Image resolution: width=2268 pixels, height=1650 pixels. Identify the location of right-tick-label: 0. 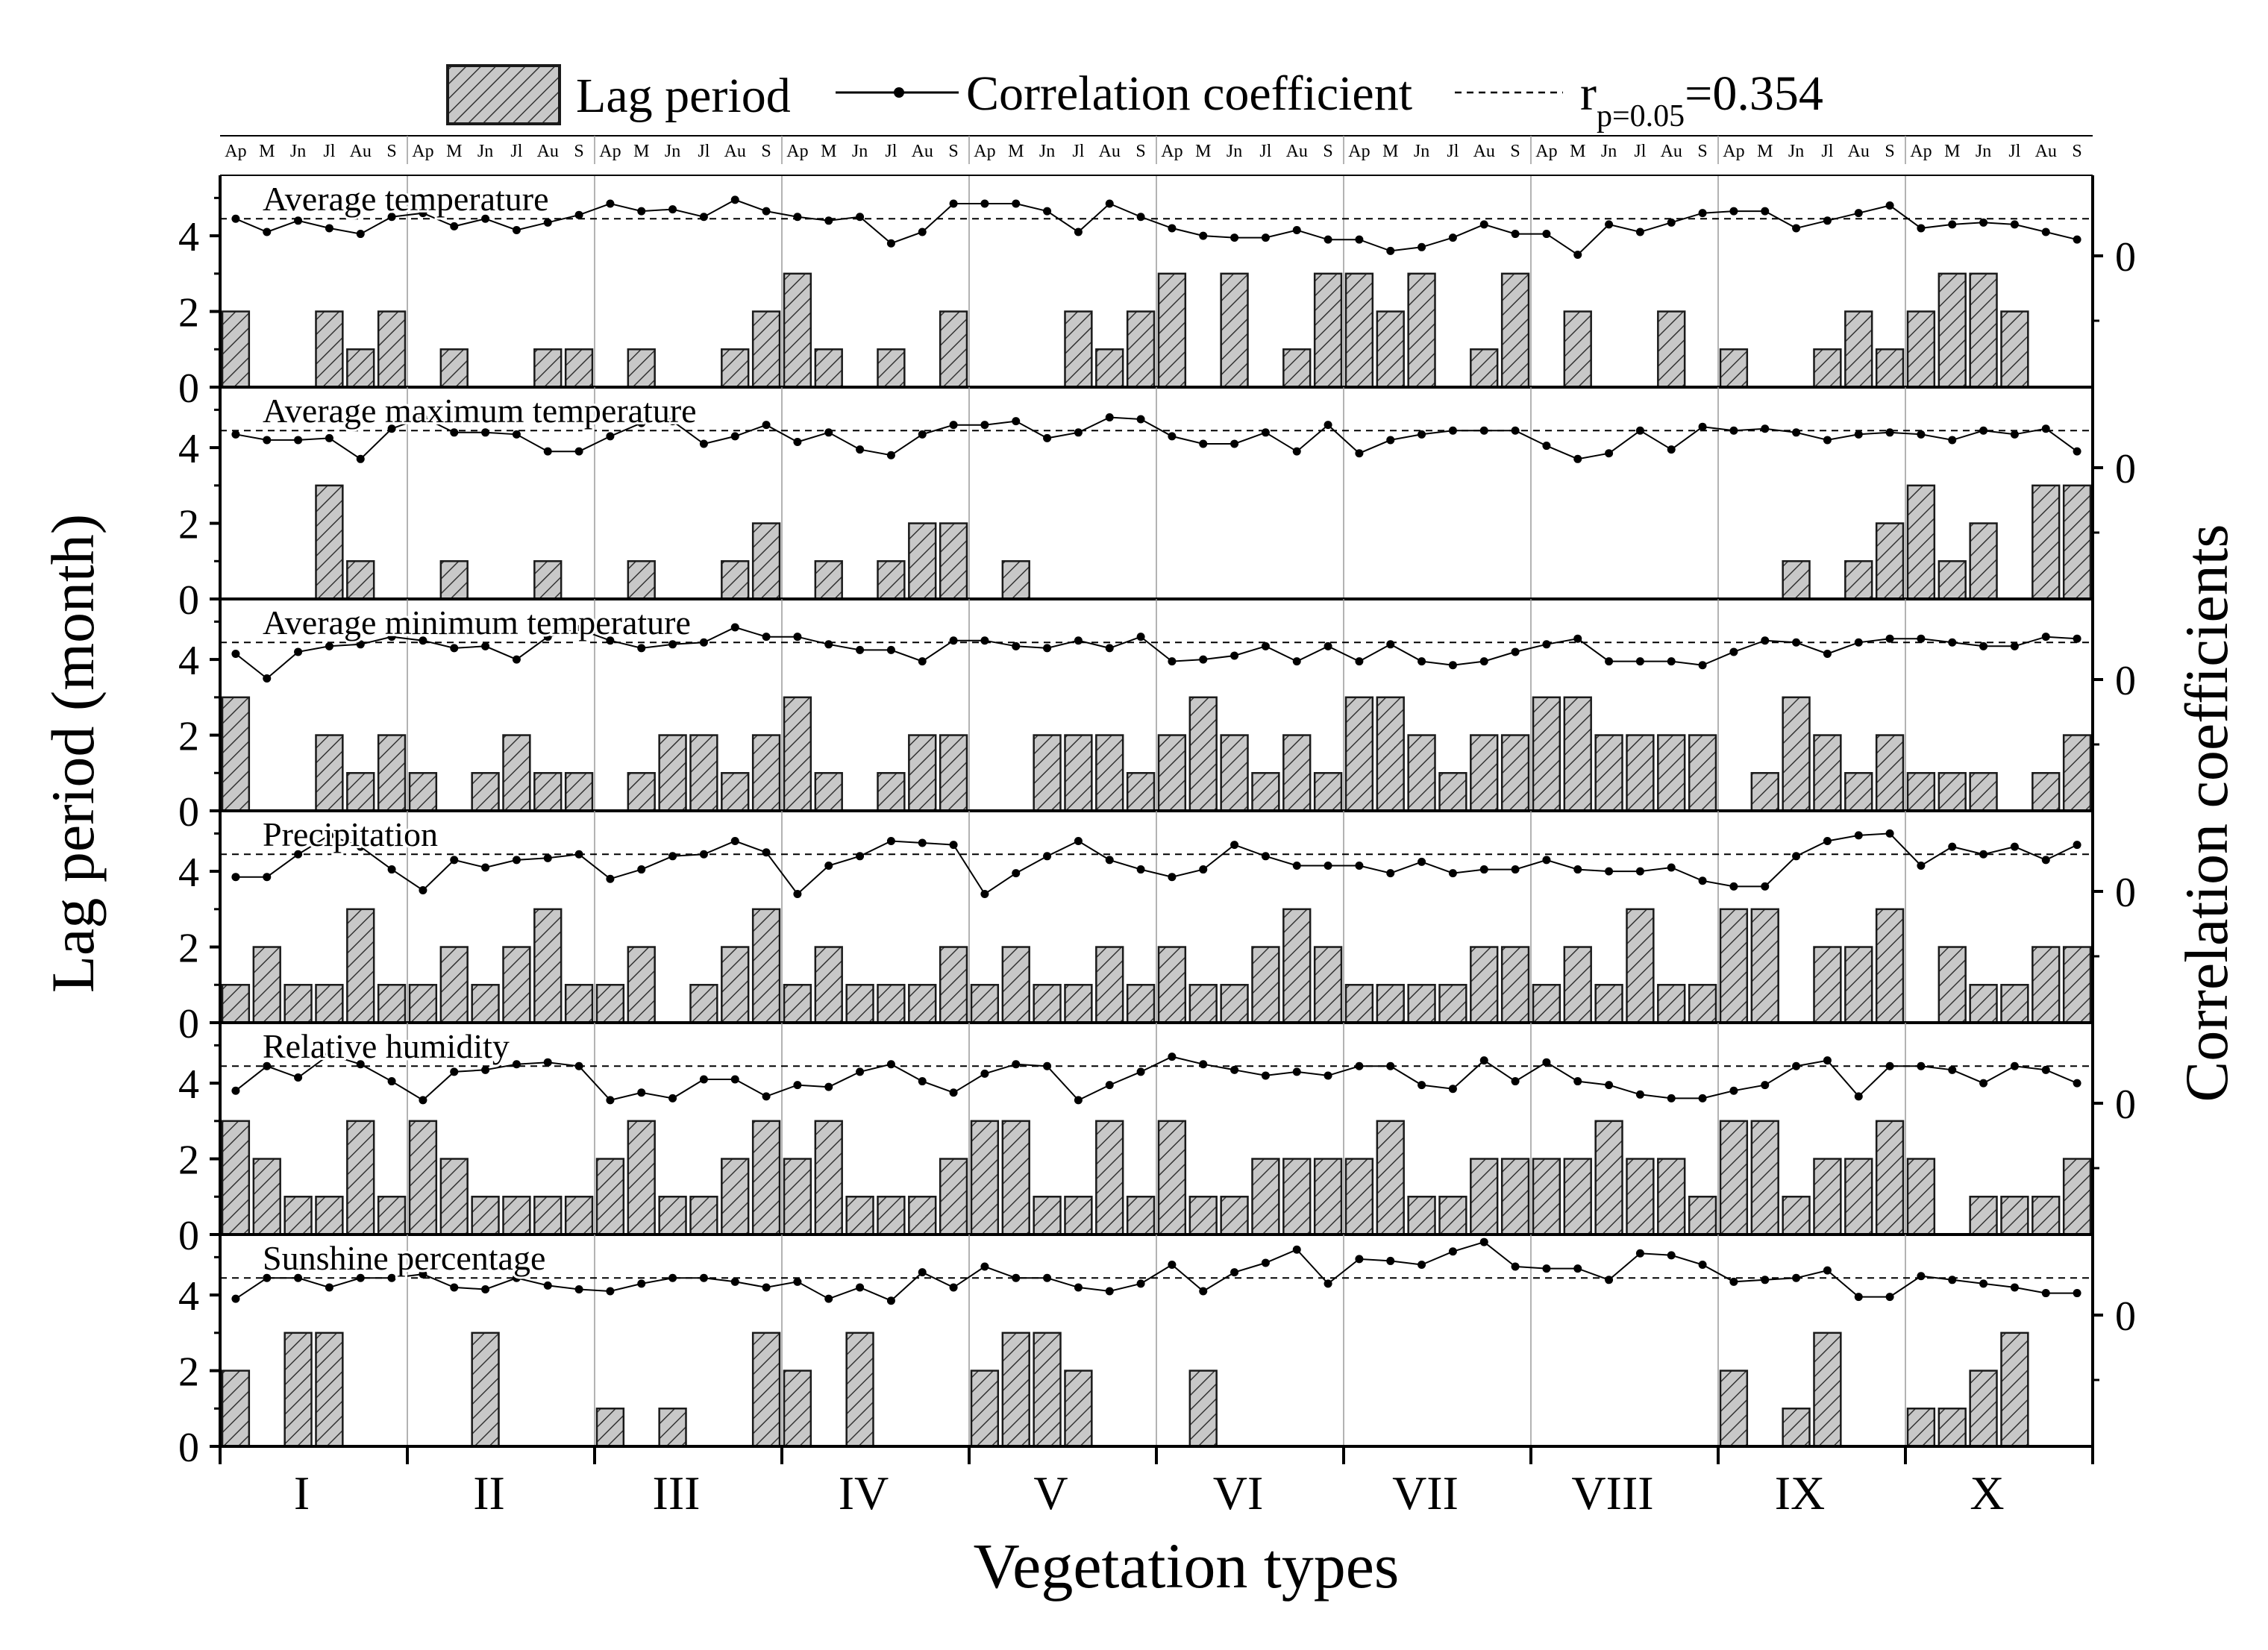
(2125, 1105).